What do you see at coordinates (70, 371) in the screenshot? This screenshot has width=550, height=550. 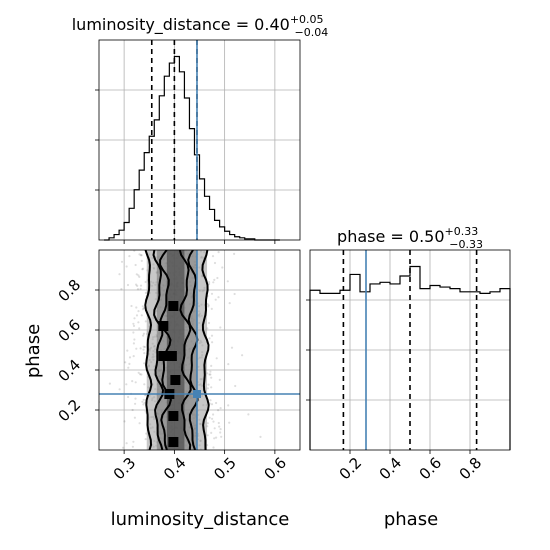 I see `y-tick-label: 0.4` at bounding box center [70, 371].